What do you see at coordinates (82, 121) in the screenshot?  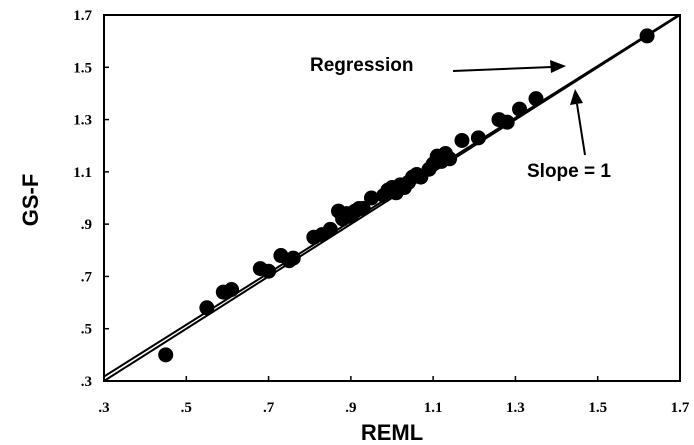 I see `y-tick-label: 1.3` at bounding box center [82, 121].